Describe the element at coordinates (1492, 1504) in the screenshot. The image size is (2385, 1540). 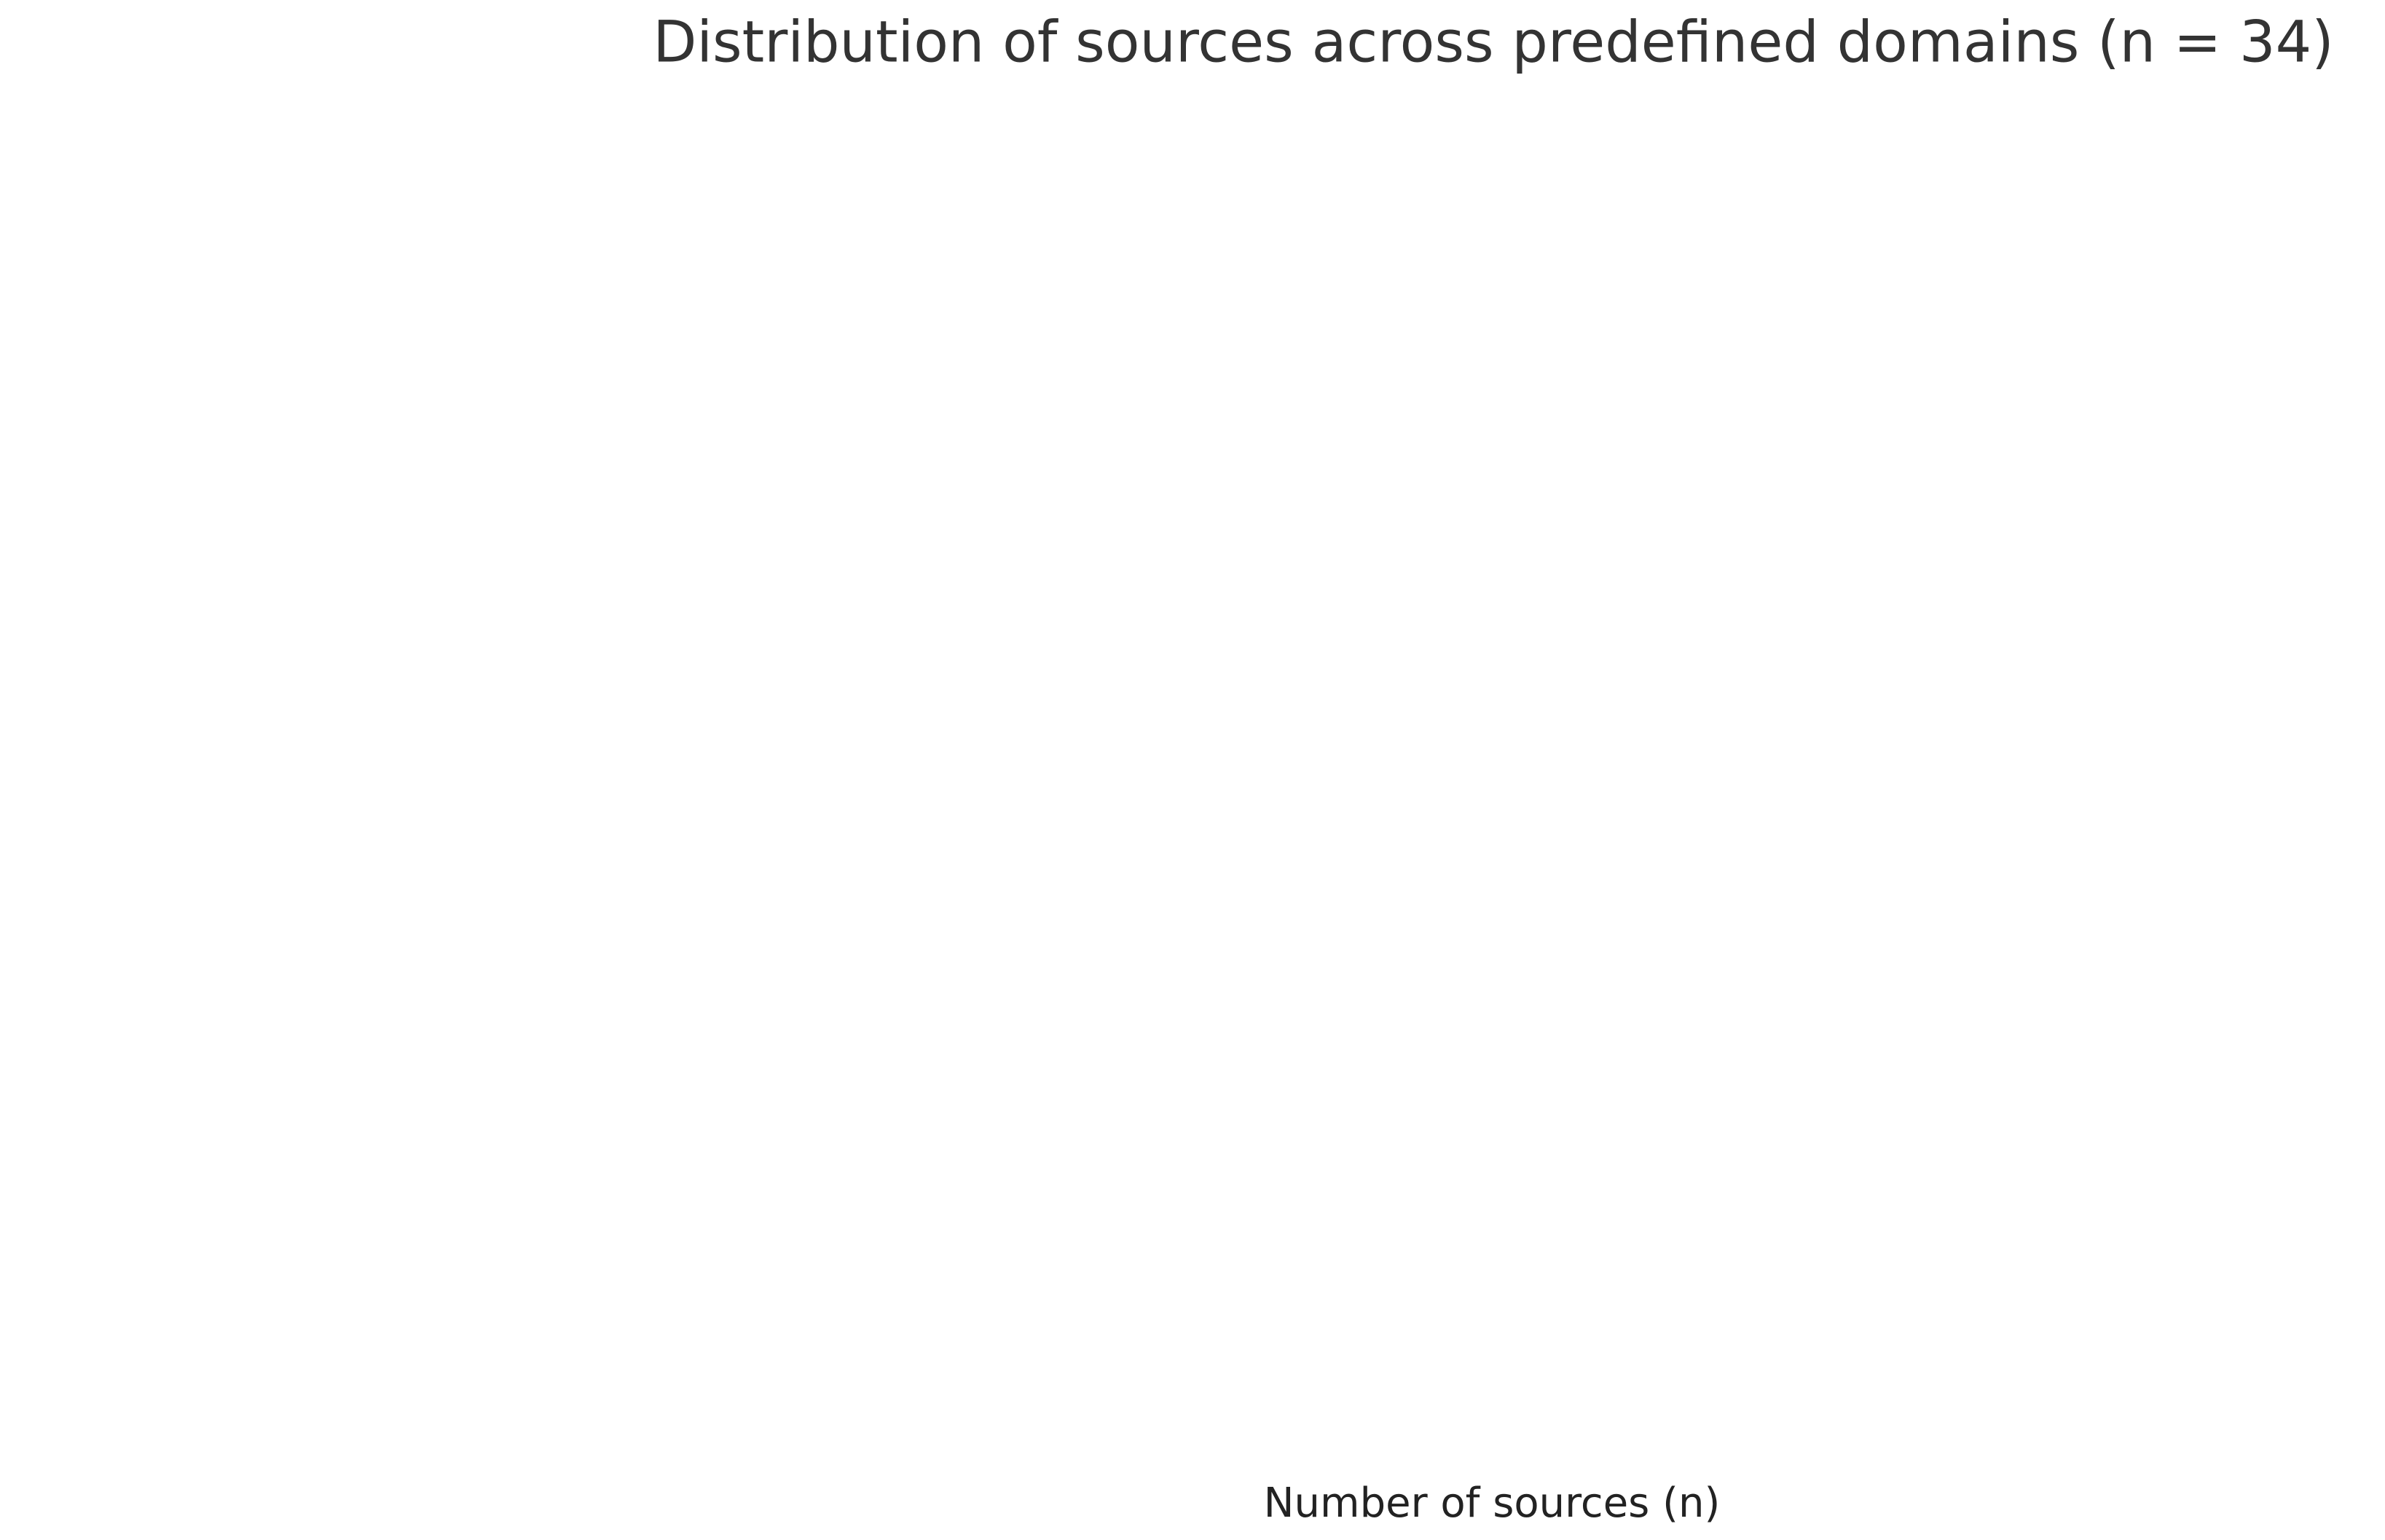
I see `x-axis-label: Number of sources (n)` at that location.